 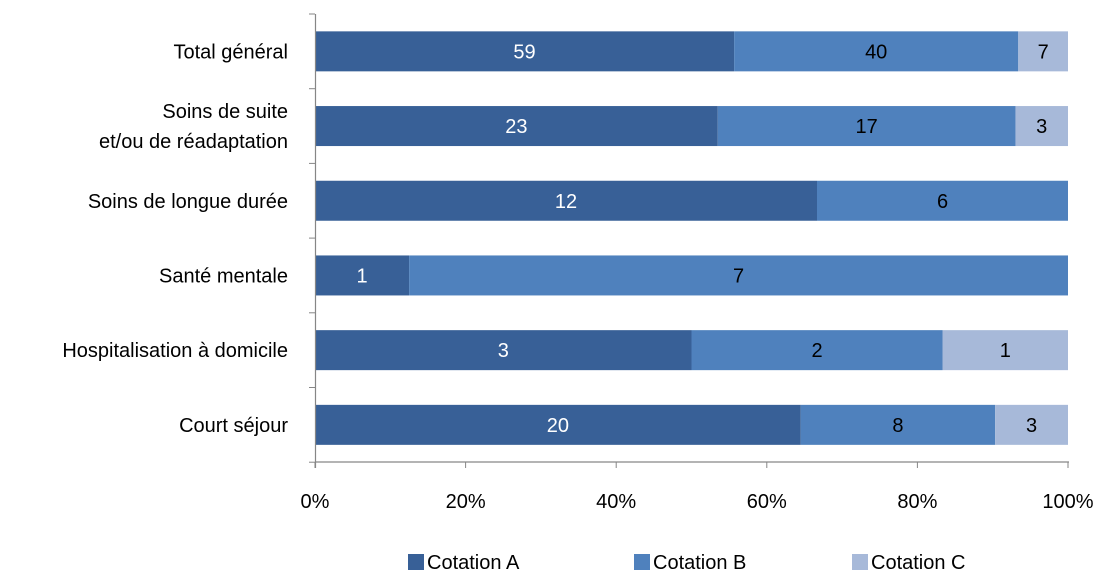 I want to click on x-tick-label: 40%, so click(x=616, y=502).